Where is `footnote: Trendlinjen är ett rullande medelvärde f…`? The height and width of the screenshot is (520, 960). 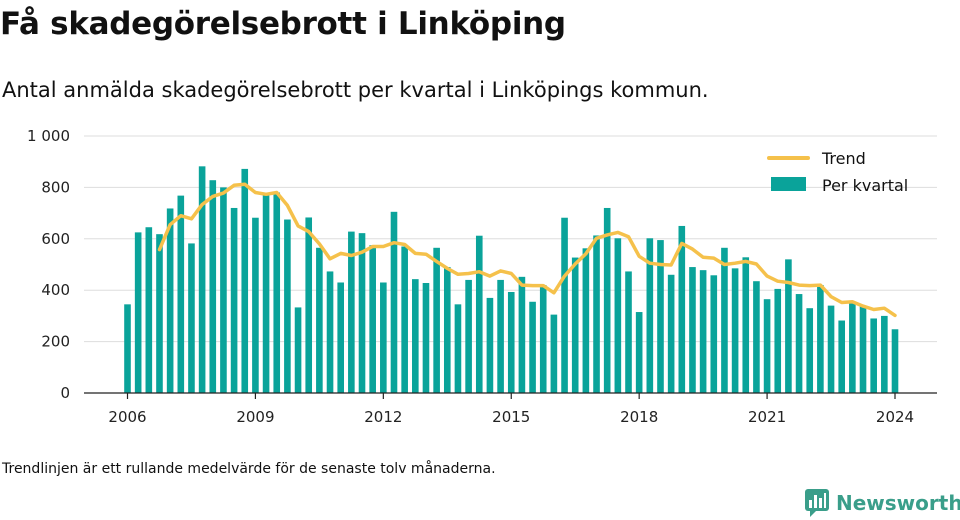
footnote: Trendlinjen är ett rullande medelvärde f… is located at coordinates (249, 469).